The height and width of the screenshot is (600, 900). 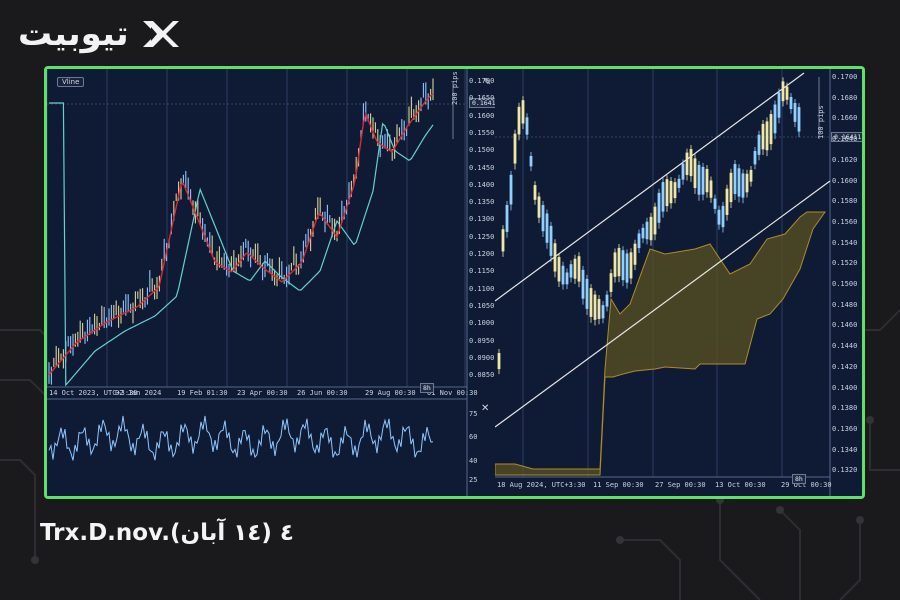 What do you see at coordinates (482, 254) in the screenshot?
I see `price-tick-label: 0.1200` at bounding box center [482, 254].